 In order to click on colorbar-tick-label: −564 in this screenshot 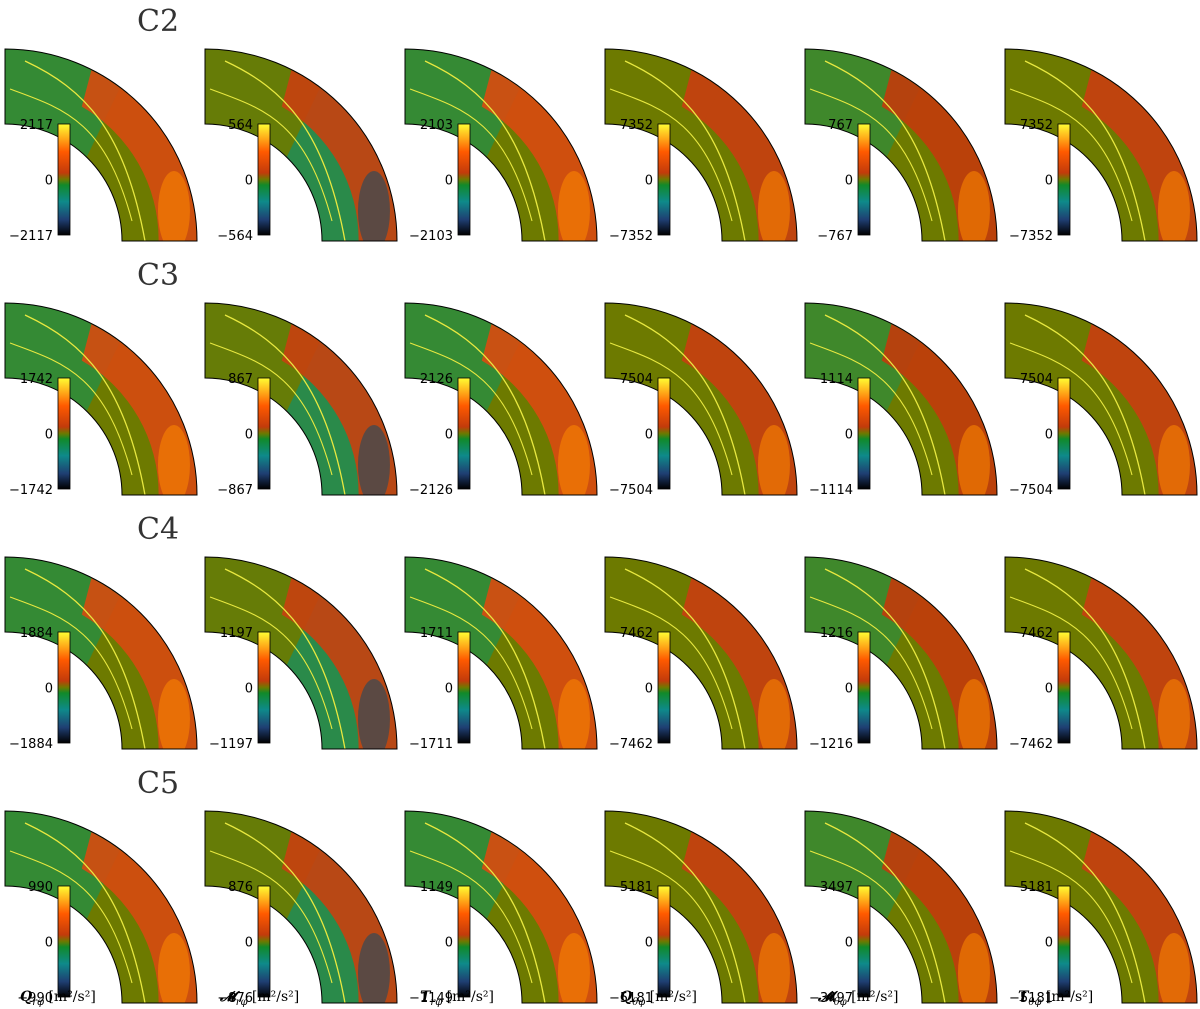, I will do `click(235, 236)`.